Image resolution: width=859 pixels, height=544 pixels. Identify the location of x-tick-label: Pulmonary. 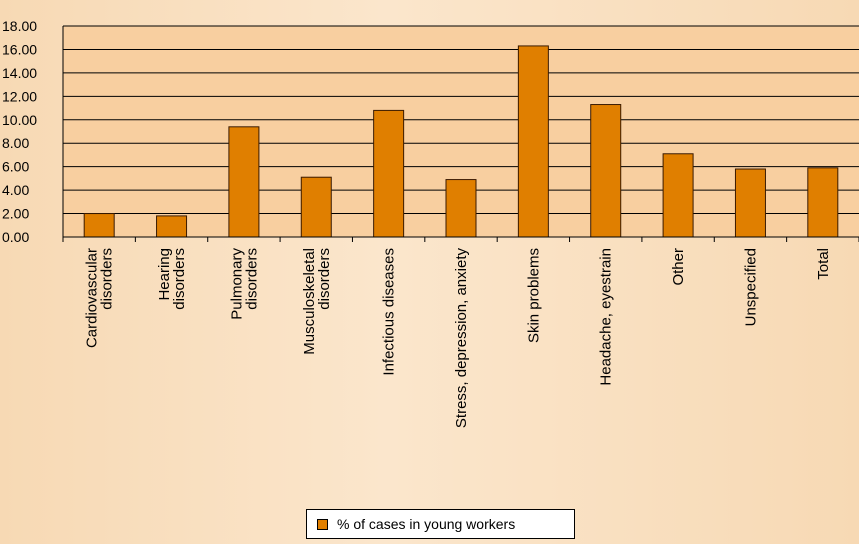
(236, 284).